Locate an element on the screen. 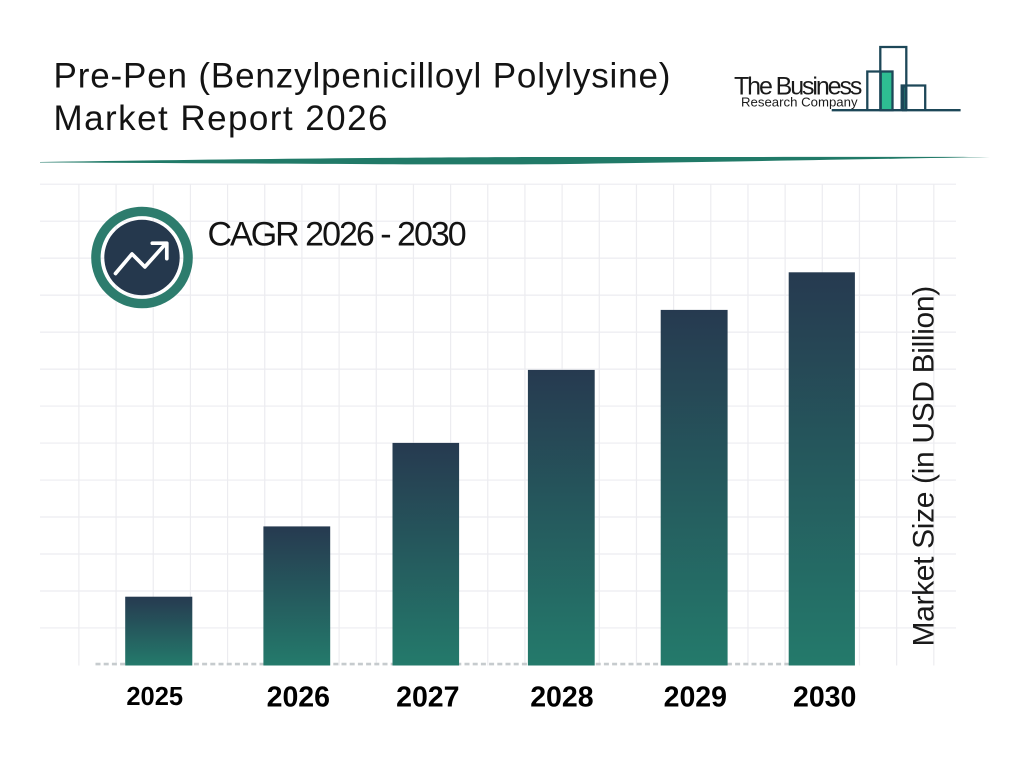 The image size is (1024, 768). svg-text: Market Report 2026 is located at coordinates (221, 118).